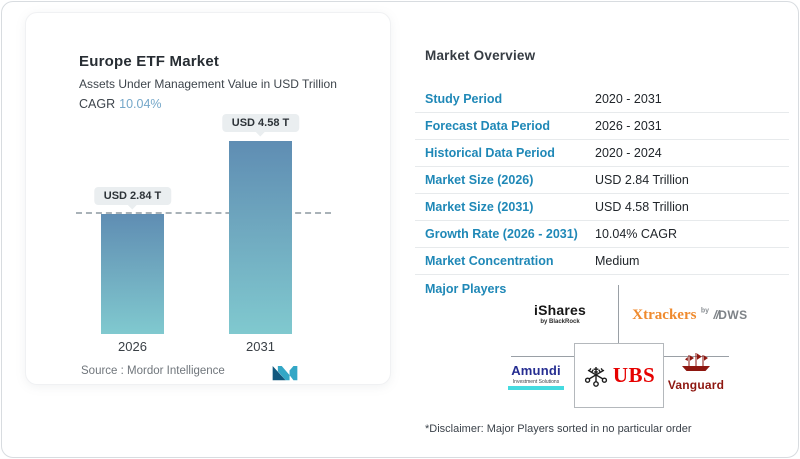 This screenshot has height=459, width=800. What do you see at coordinates (560, 322) in the screenshot?
I see `ishares-tagline: by BlackRock` at bounding box center [560, 322].